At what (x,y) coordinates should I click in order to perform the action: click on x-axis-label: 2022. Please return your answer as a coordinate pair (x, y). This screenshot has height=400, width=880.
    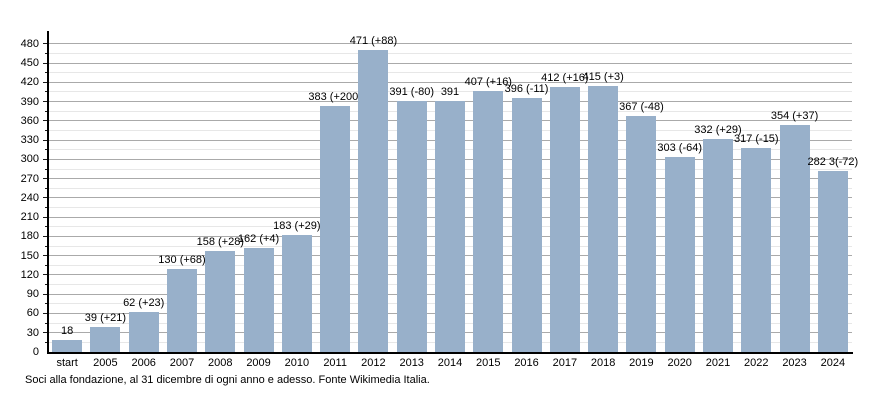
    Looking at the image, I should click on (756, 363).